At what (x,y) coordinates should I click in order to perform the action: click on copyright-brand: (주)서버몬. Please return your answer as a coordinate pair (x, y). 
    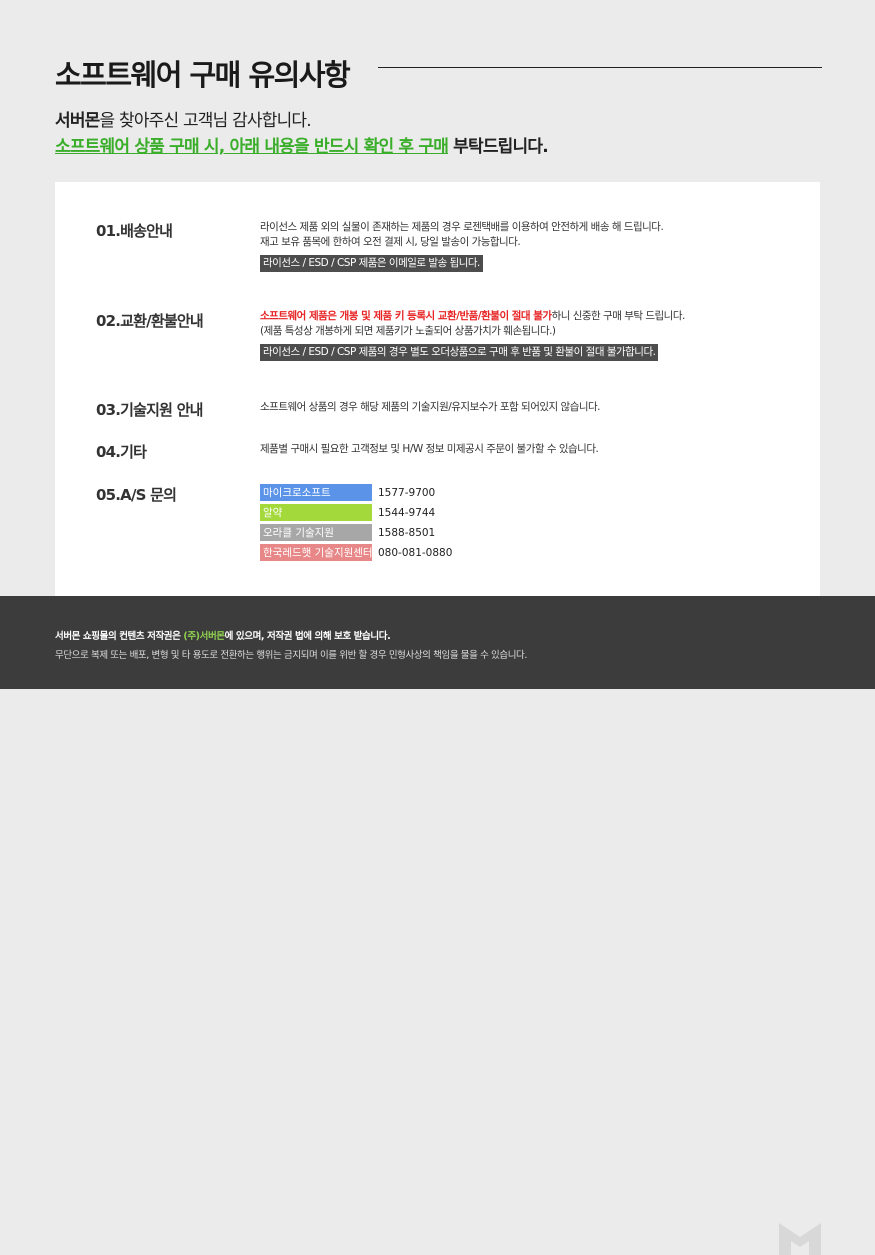
    Looking at the image, I should click on (204, 636).